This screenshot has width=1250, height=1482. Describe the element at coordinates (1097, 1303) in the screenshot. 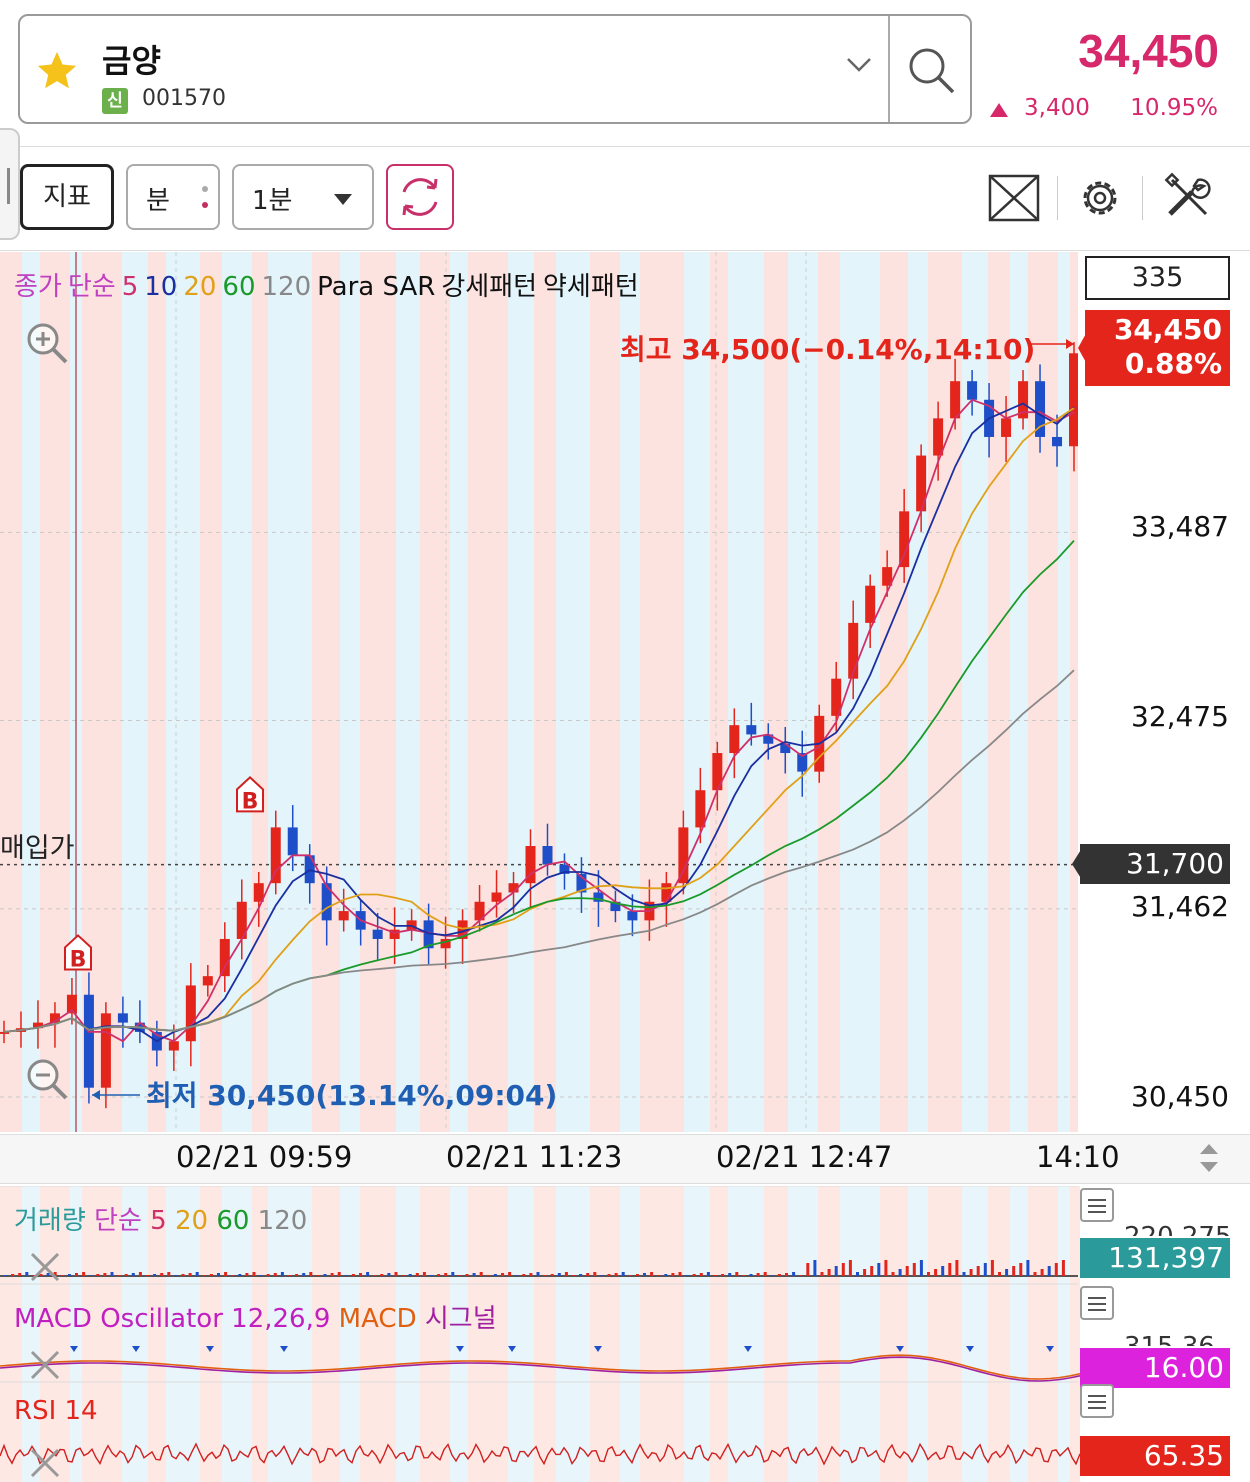

I see `macd-menu-icon` at that location.